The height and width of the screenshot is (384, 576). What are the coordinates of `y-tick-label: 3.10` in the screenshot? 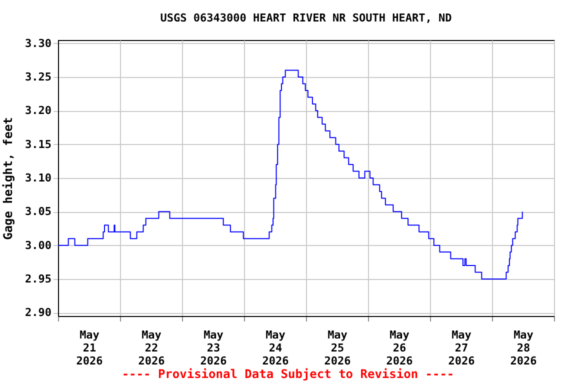 It's located at (38, 178).